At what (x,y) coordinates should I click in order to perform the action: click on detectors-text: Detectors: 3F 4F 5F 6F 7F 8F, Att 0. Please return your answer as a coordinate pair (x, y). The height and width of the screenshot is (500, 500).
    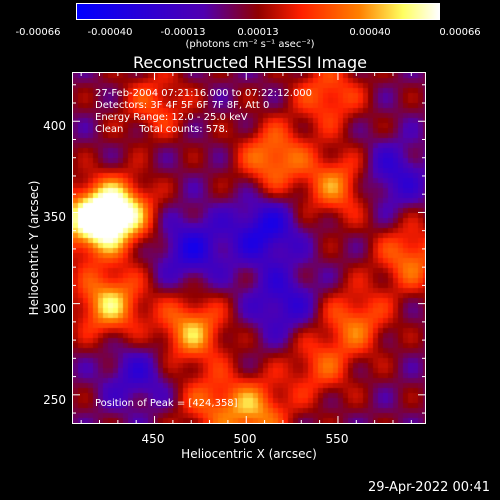
    Looking at the image, I should click on (182, 105).